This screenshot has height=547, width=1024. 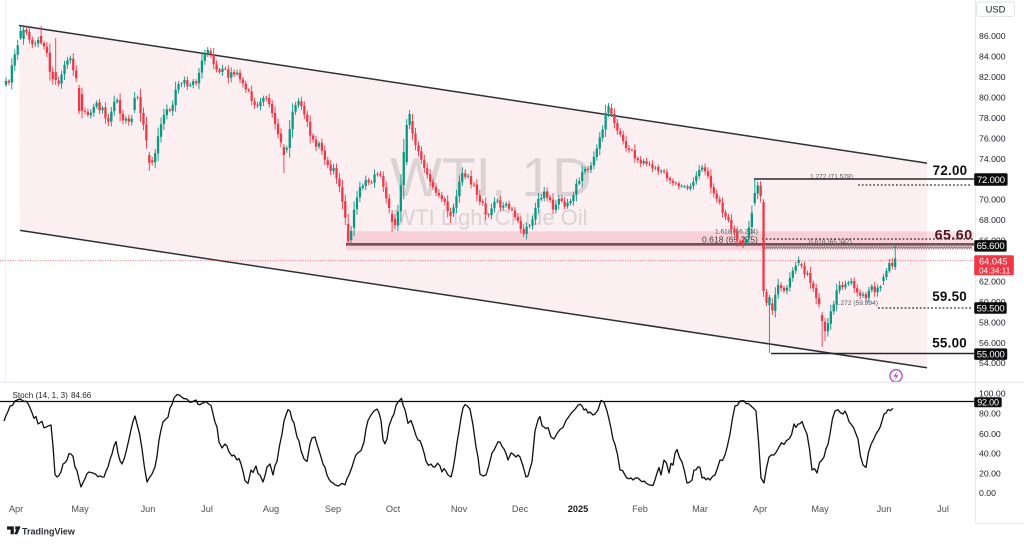 What do you see at coordinates (949, 343) in the screenshot?
I see `svg-text: 55.00` at bounding box center [949, 343].